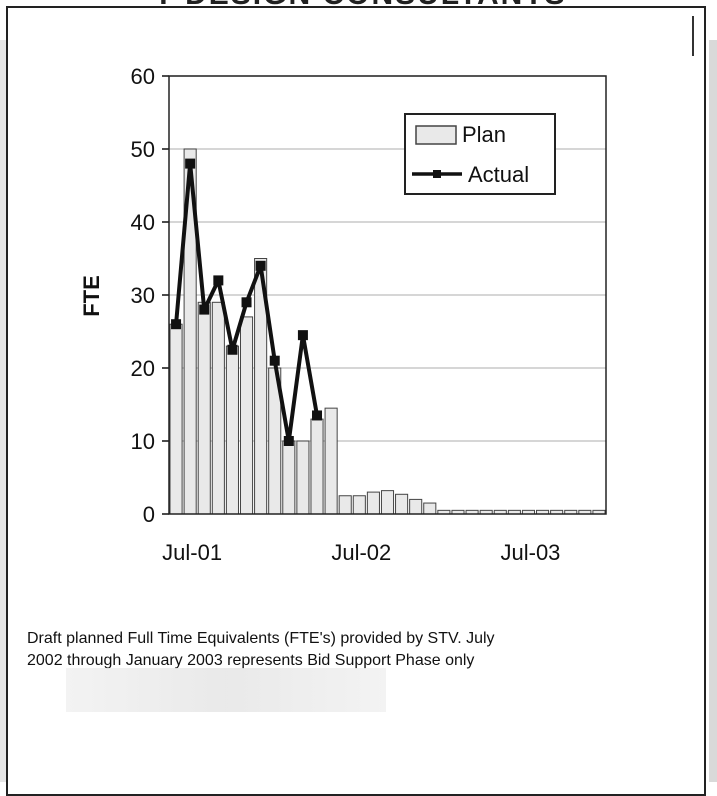 The image size is (717, 796). I want to click on frame-corner-mark, so click(700, 36).